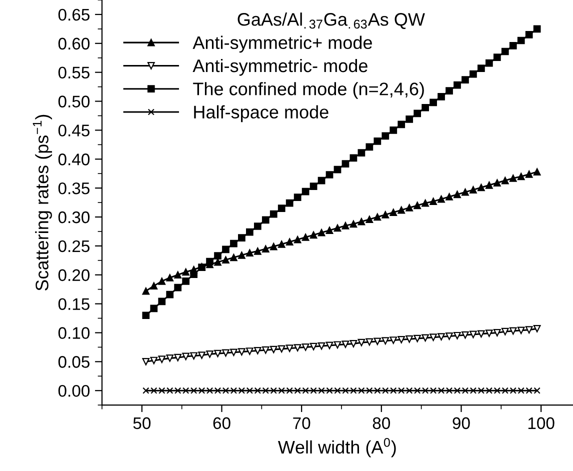 The image size is (573, 471). What do you see at coordinates (221, 423) in the screenshot?
I see `x-tick-label: 60` at bounding box center [221, 423].